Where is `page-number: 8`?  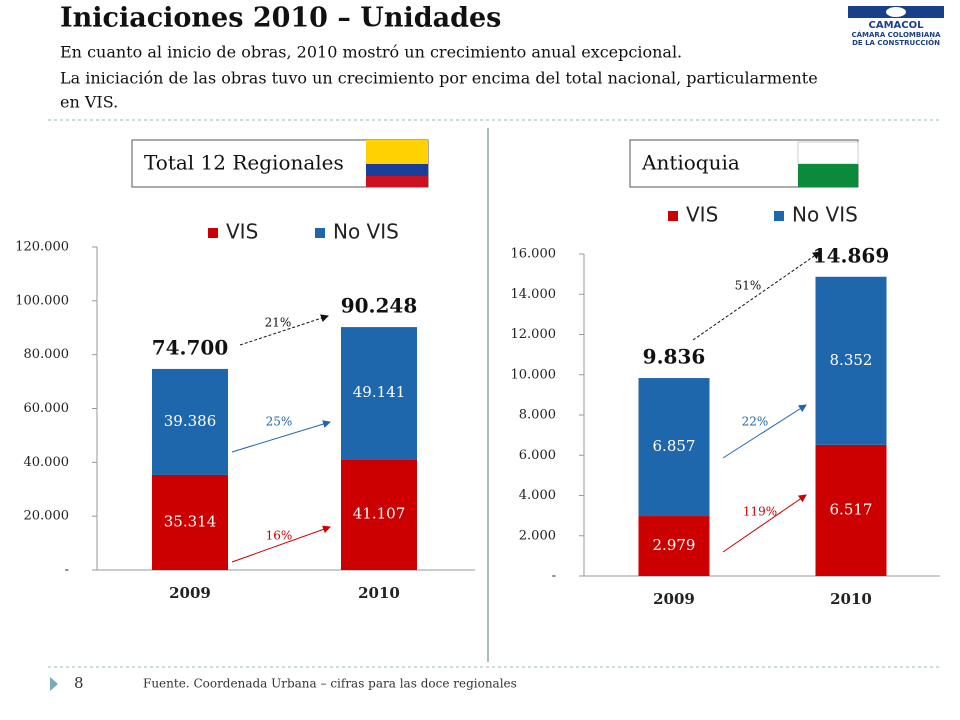
page-number: 8 is located at coordinates (79, 683).